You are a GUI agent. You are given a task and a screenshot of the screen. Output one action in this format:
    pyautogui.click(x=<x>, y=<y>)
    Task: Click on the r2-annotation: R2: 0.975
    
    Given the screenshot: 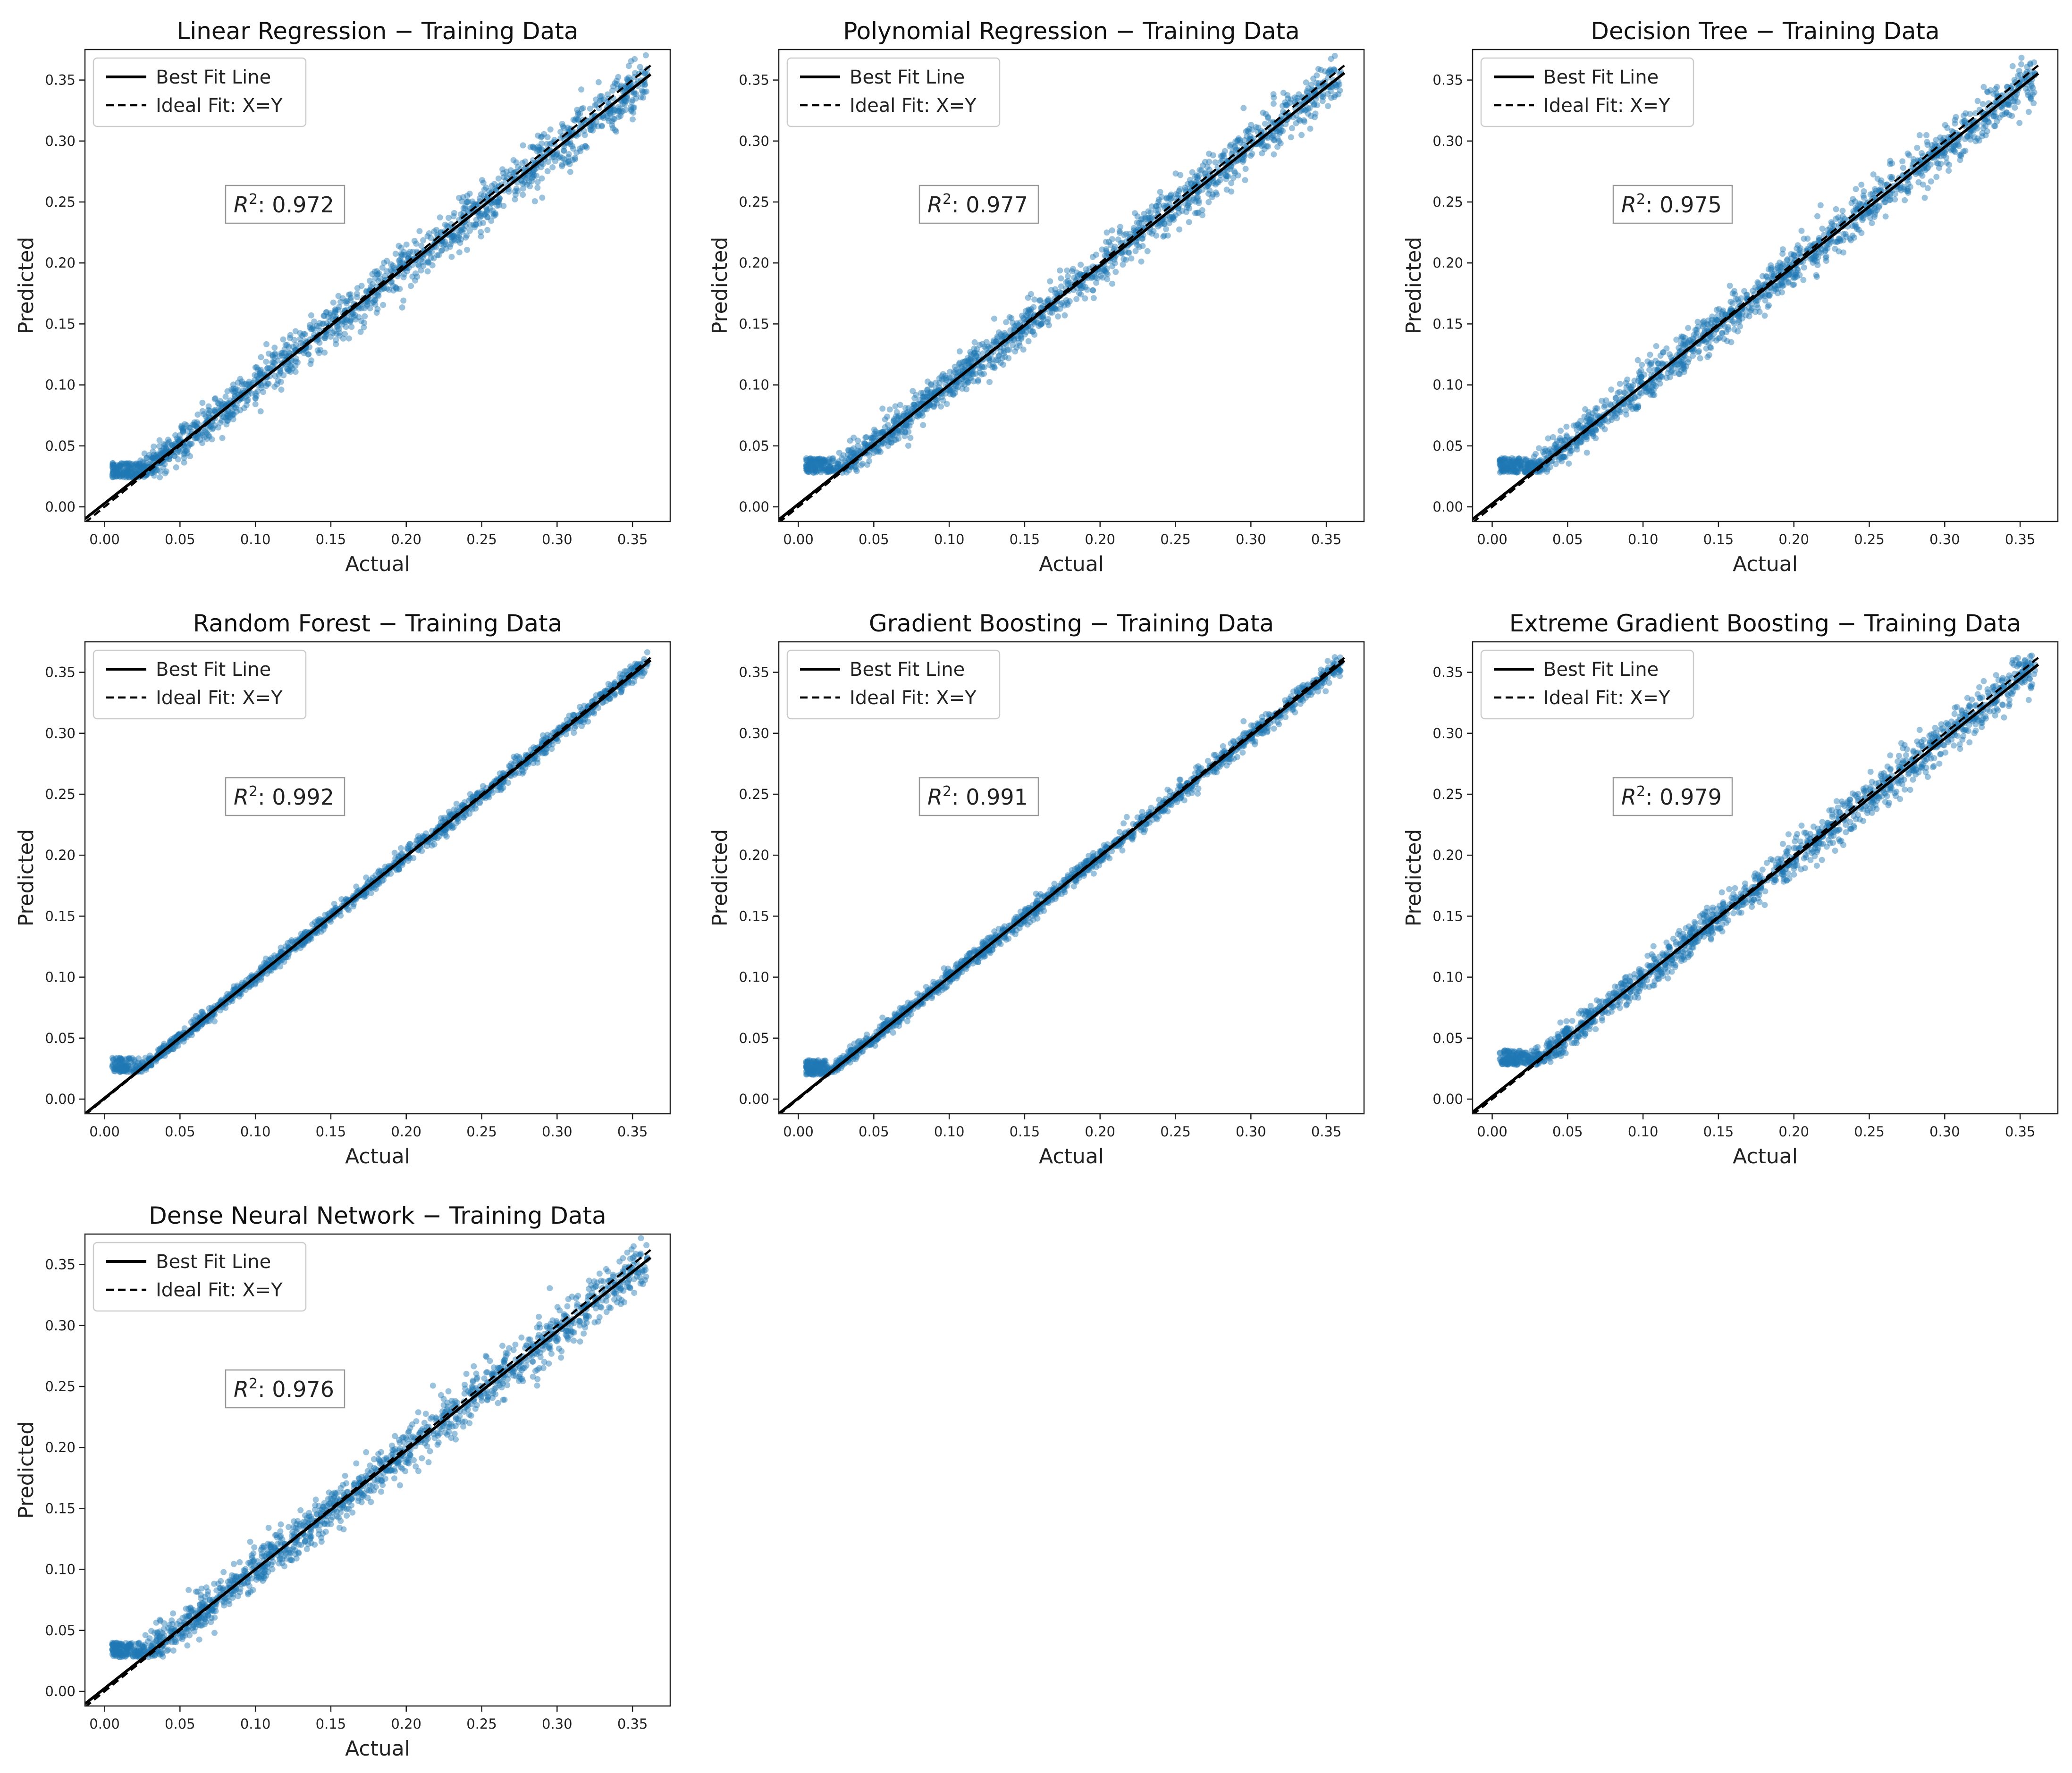 What is the action you would take?
    pyautogui.click(x=1672, y=205)
    